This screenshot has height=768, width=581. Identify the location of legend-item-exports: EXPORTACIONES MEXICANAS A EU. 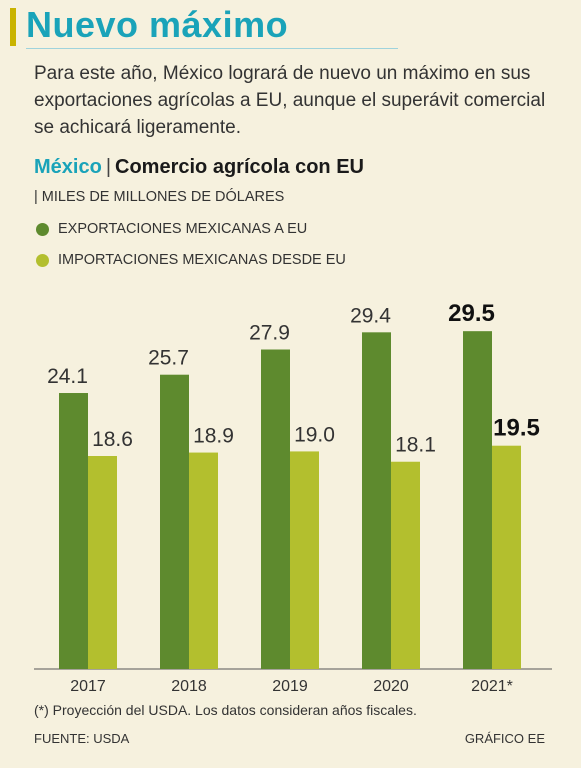
(171, 229).